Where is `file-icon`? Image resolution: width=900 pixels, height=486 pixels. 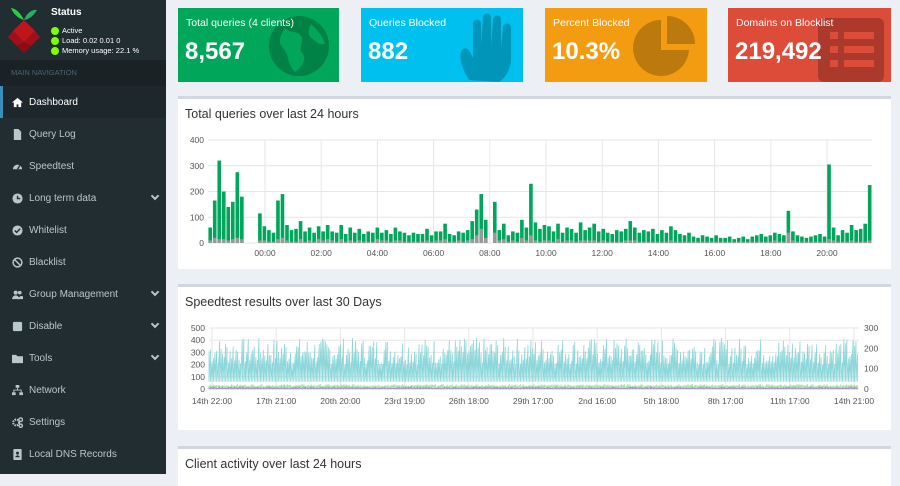 file-icon is located at coordinates (17, 134).